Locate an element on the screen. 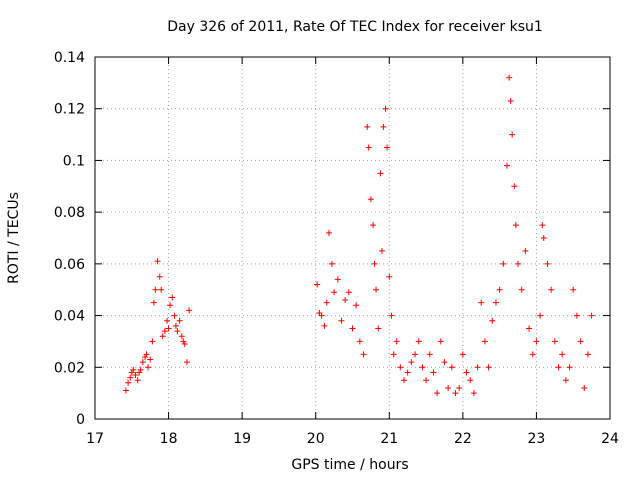 Image resolution: width=640 pixels, height=480 pixels. y-tick-label: 0.02 is located at coordinates (69, 368).